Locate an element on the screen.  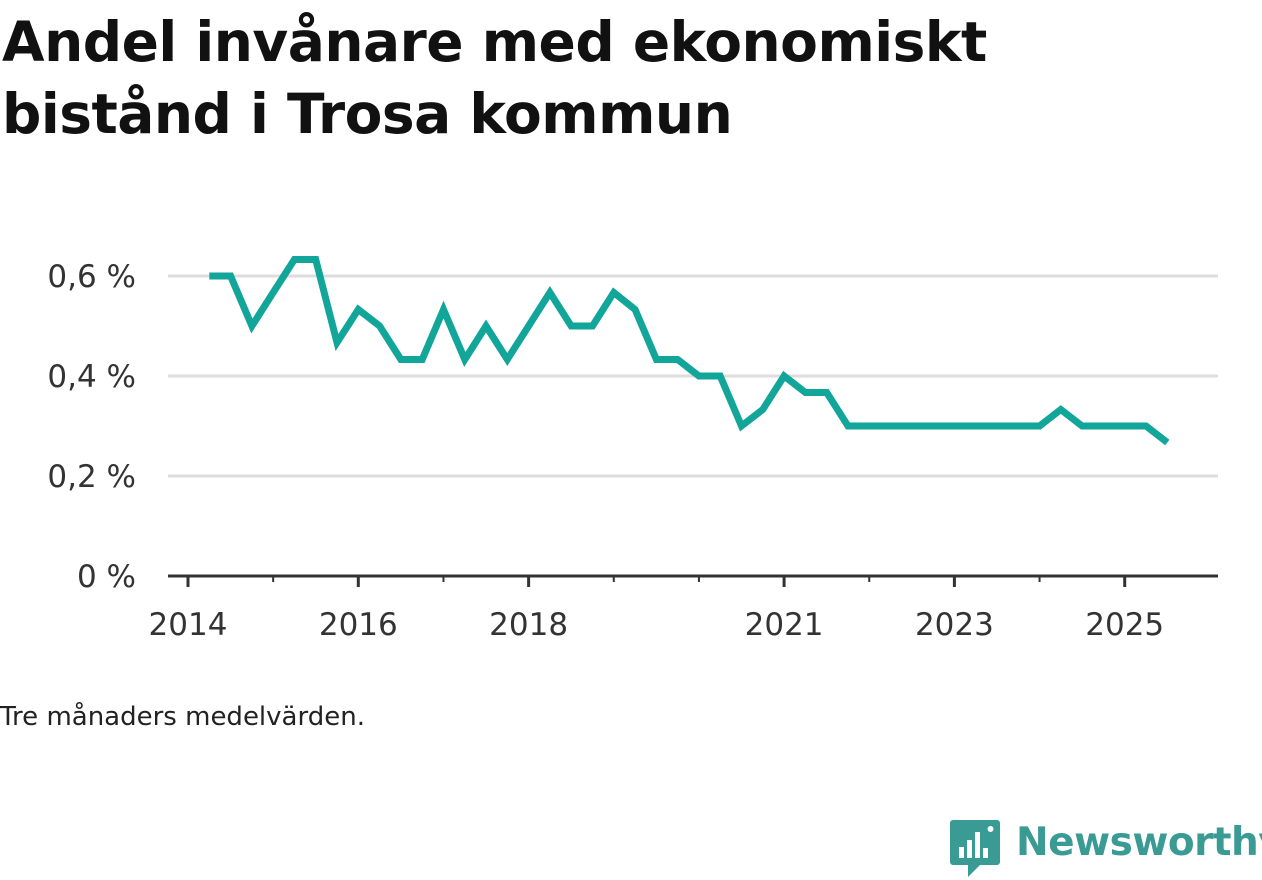
newsworthy-logo-icon is located at coordinates (975, 848).